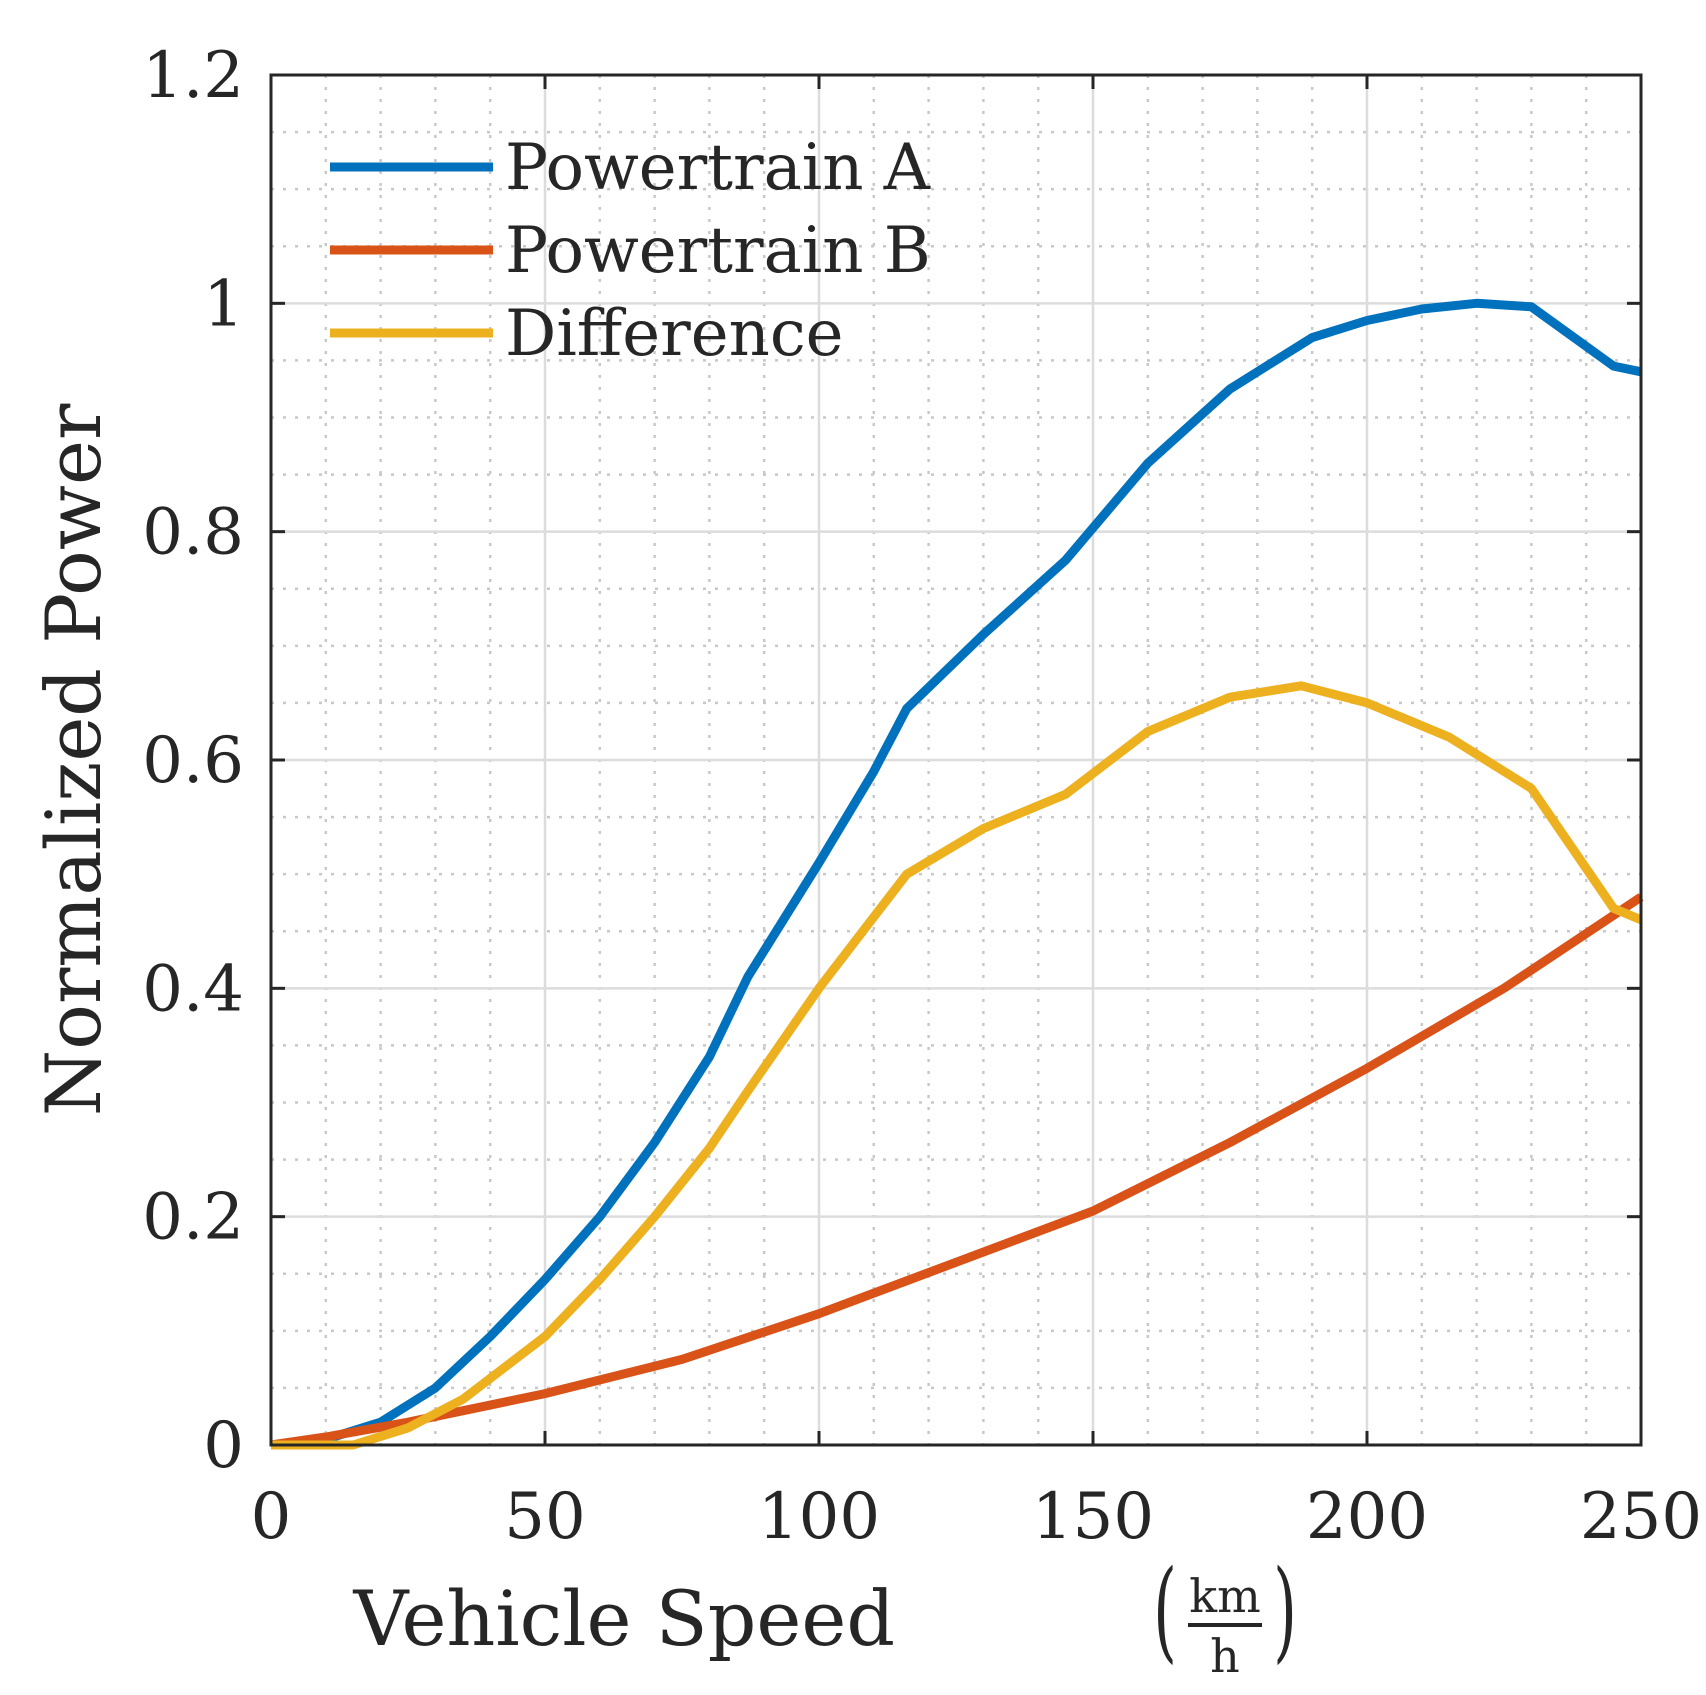  Describe the element at coordinates (1367, 1517) in the screenshot. I see `x-tick-label: 200` at that location.